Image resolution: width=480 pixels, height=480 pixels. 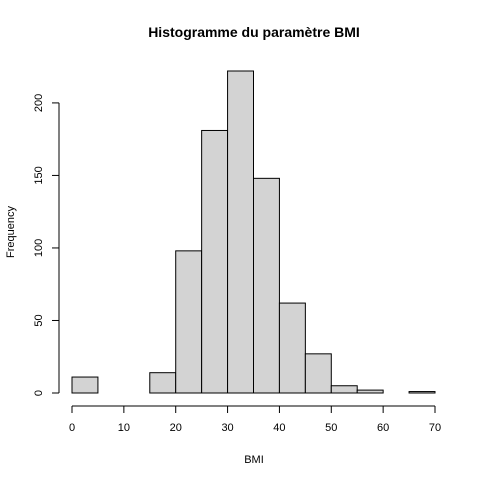 What do you see at coordinates (39, 320) in the screenshot?
I see `y-tick-label: 50` at bounding box center [39, 320].